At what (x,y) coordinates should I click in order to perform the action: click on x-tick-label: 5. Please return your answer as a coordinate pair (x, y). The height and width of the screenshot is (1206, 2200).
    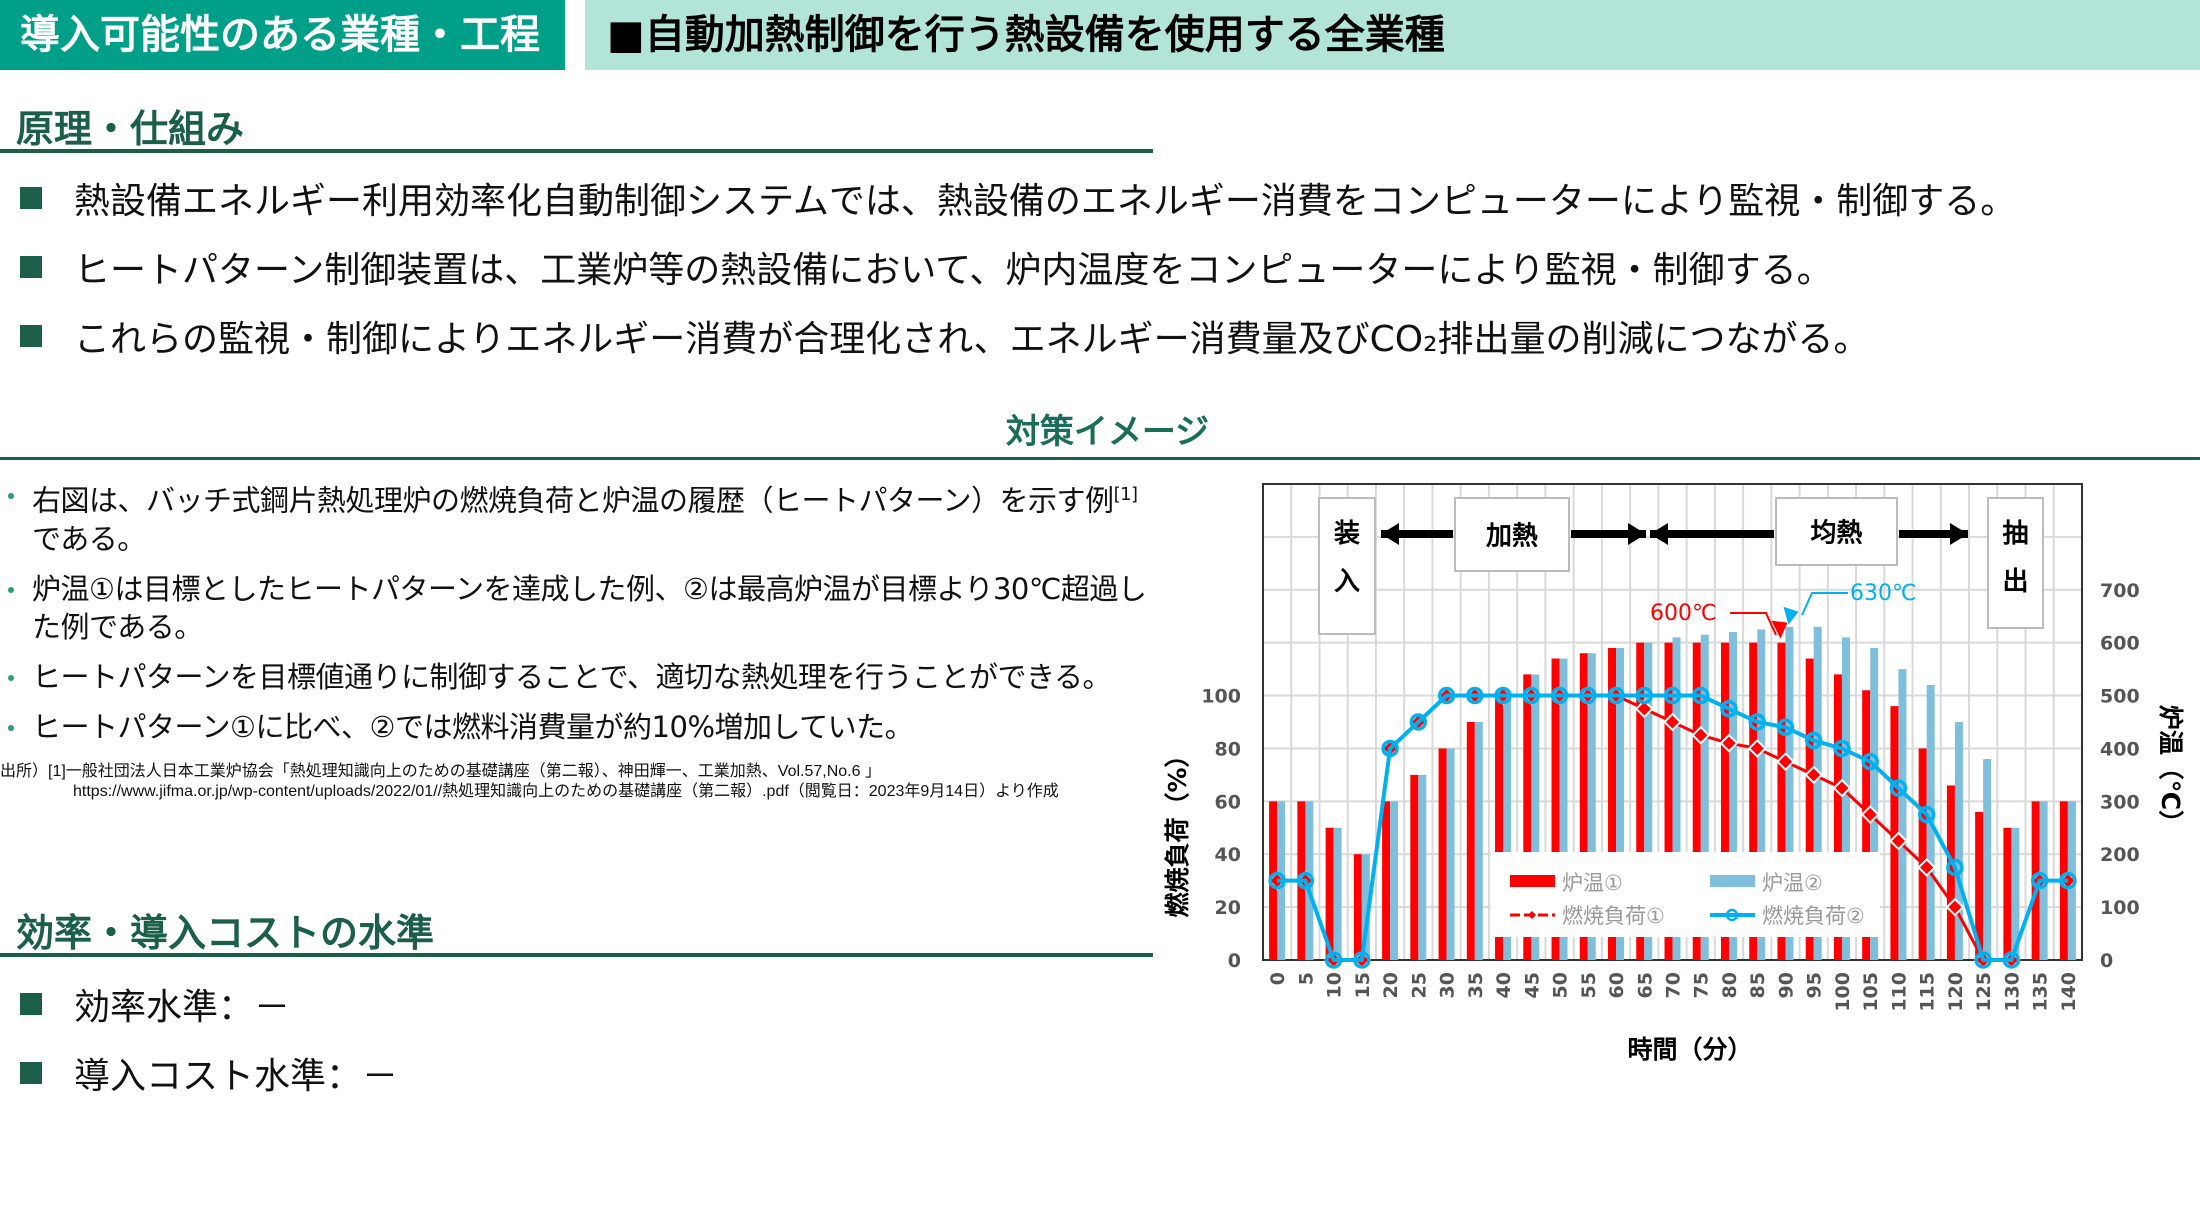
    Looking at the image, I should click on (1306, 978).